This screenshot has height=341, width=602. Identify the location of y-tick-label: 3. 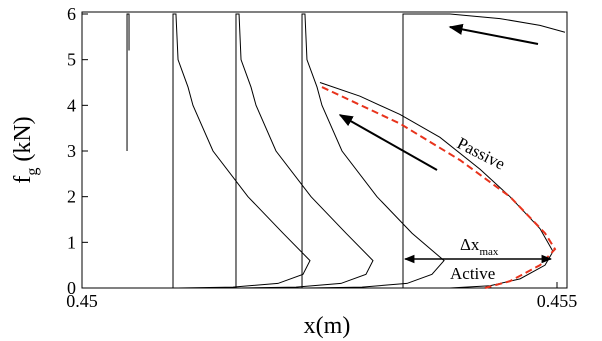
(71, 151).